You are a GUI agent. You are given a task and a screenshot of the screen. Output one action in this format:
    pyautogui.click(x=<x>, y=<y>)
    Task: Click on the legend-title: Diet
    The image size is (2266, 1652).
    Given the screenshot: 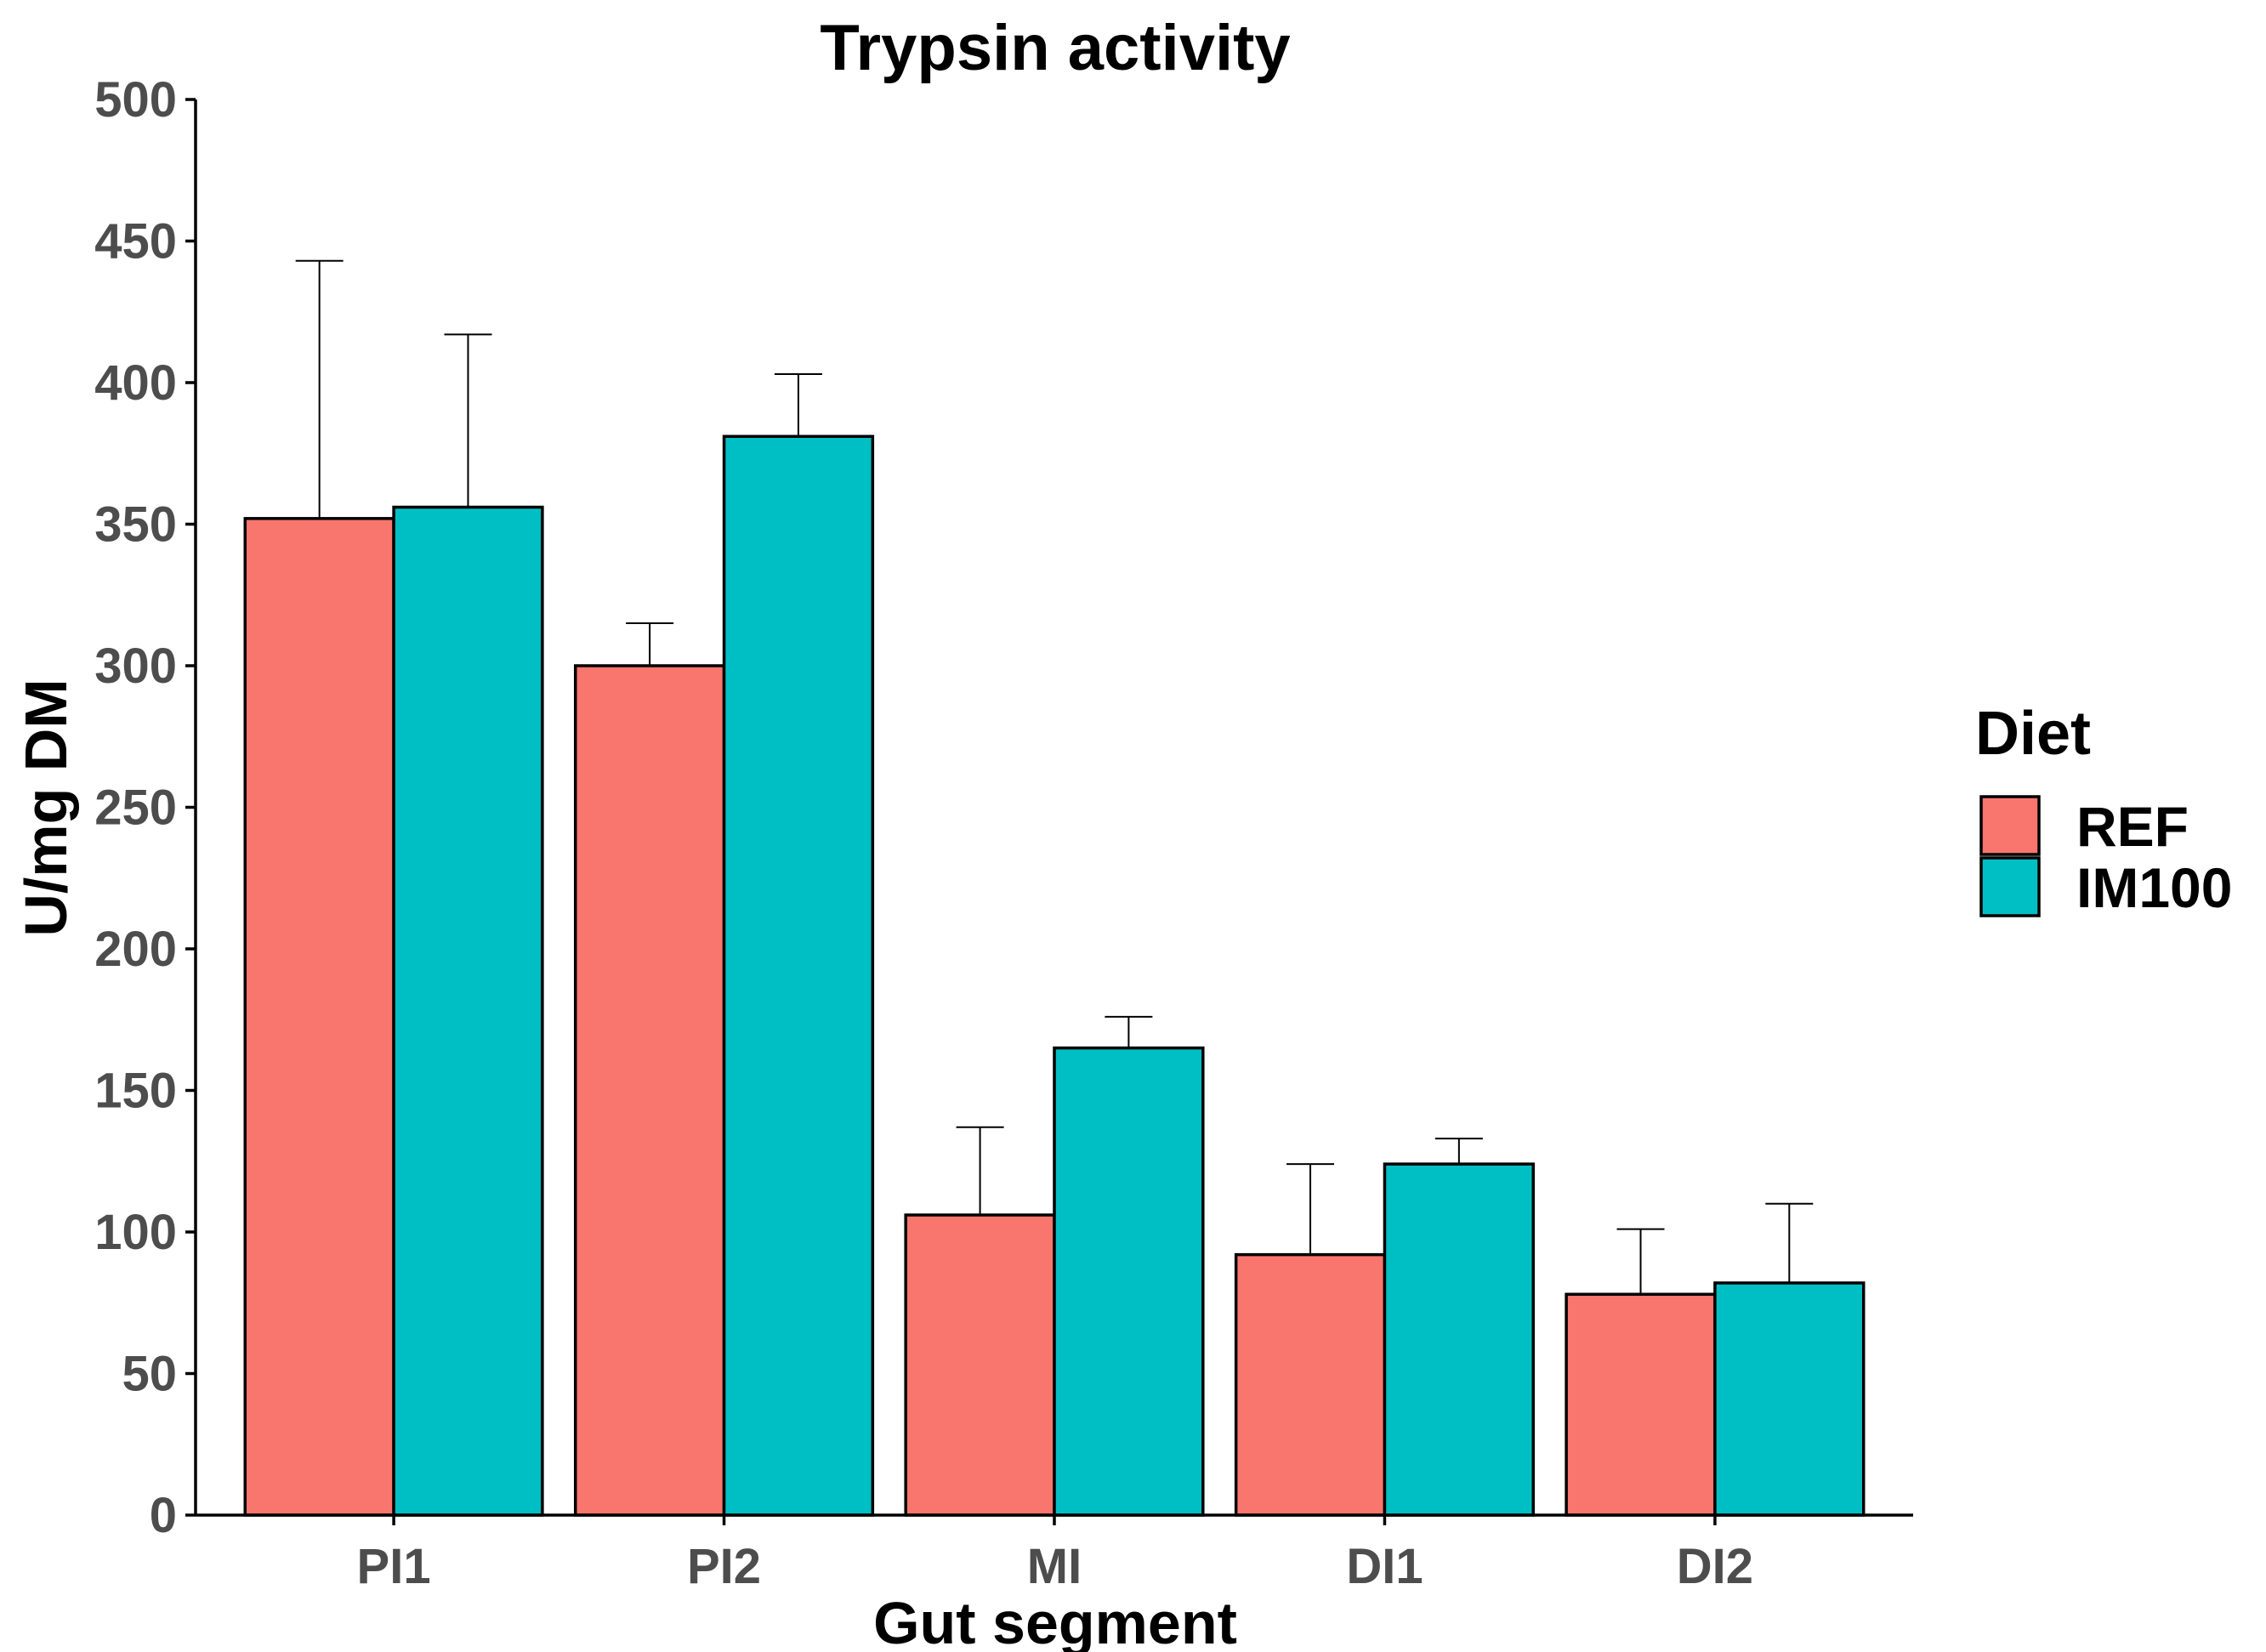 What is the action you would take?
    pyautogui.click(x=2033, y=734)
    